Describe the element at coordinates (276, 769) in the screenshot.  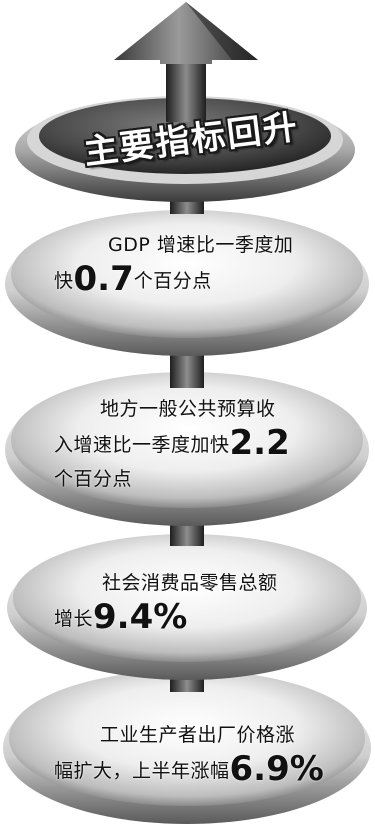
I see `item-4-value: 6.9%` at that location.